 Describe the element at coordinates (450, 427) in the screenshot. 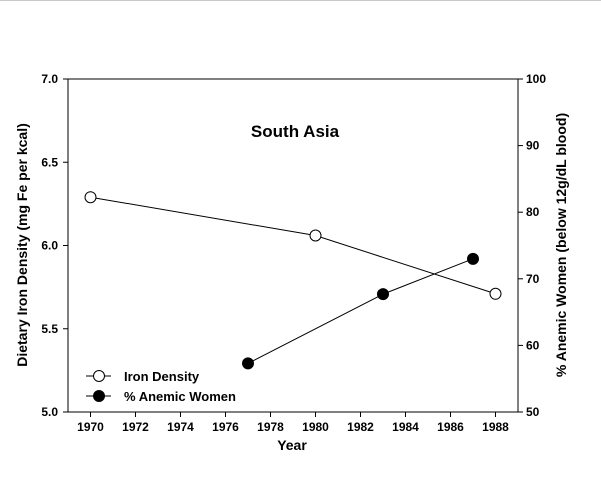

I see `x-tick-label: 1986` at that location.